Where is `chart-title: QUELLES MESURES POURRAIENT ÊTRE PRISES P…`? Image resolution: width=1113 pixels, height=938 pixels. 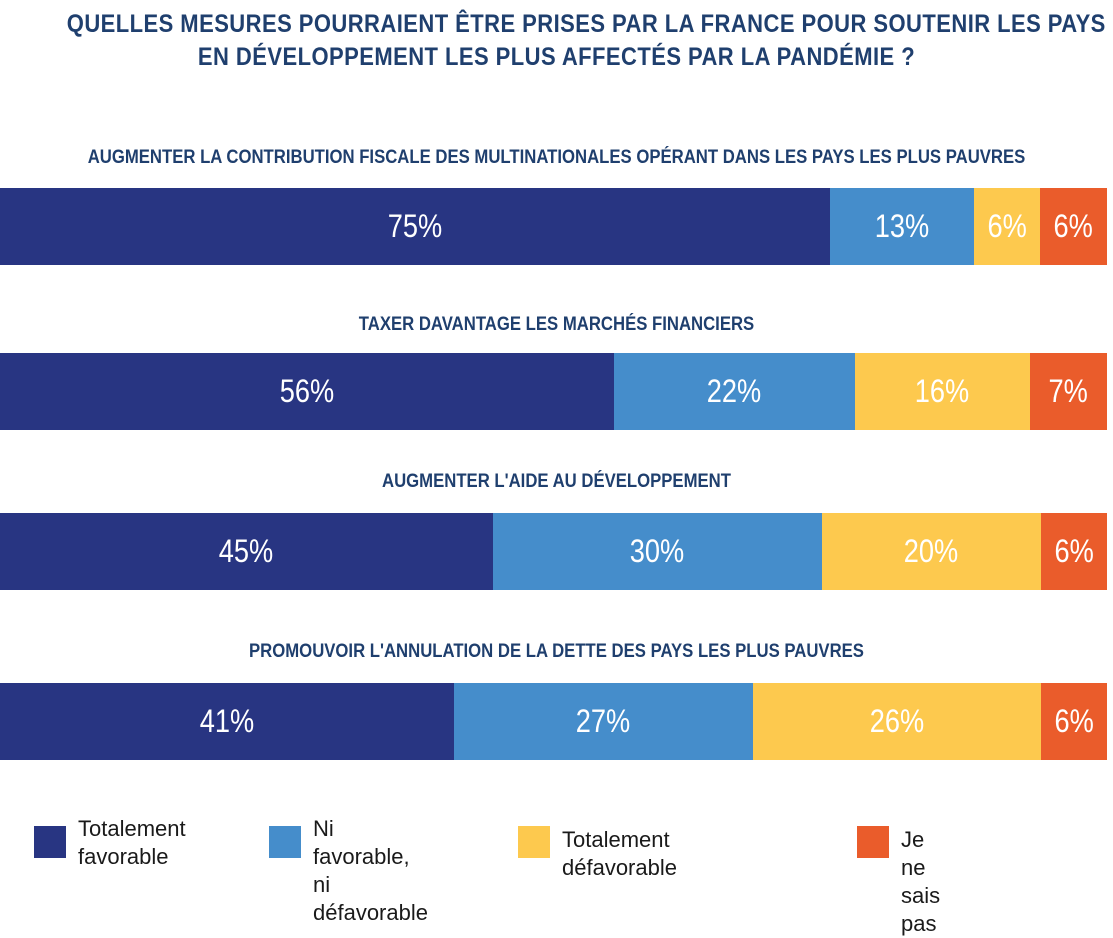
chart-title: QUELLES MESURES POURRAIENT ÊTRE PRISES P… is located at coordinates (586, 41).